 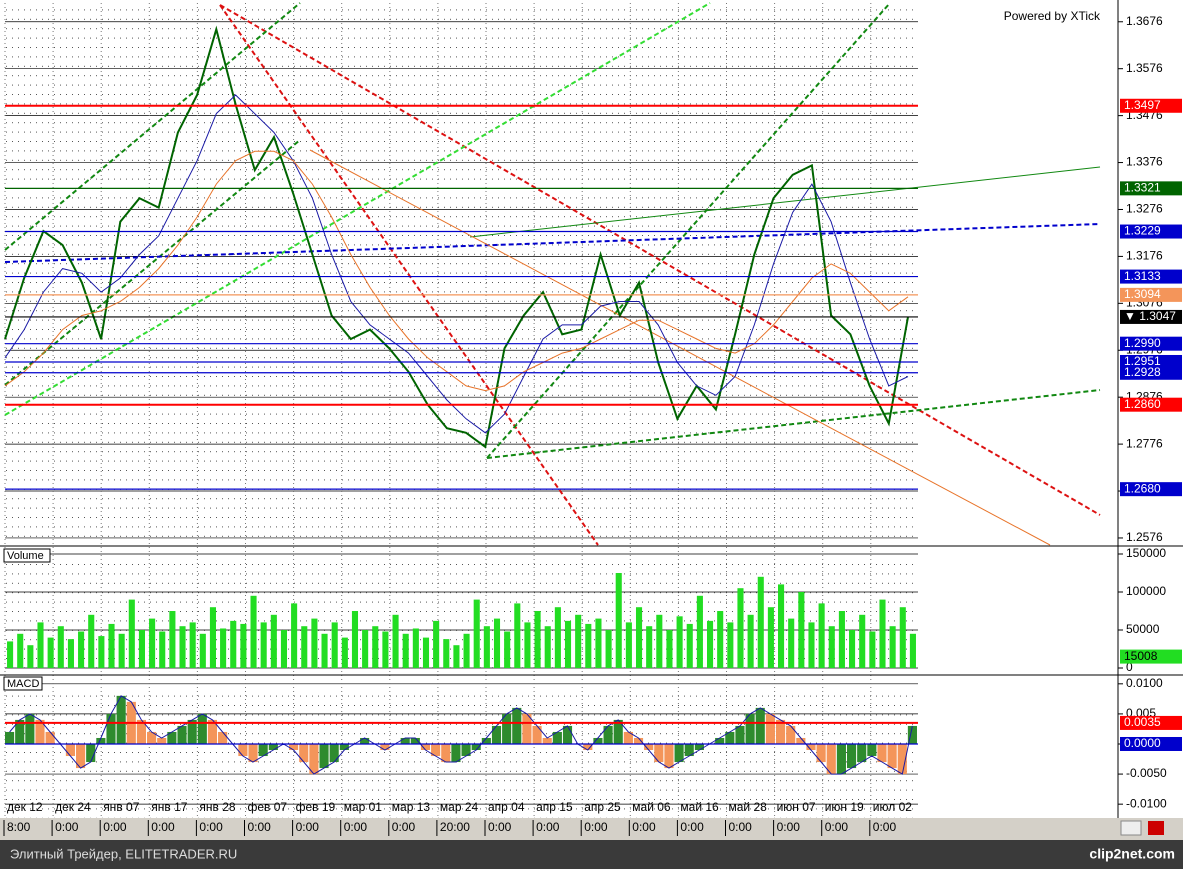 I want to click on y-tick-label: 100000, so click(x=1146, y=591).